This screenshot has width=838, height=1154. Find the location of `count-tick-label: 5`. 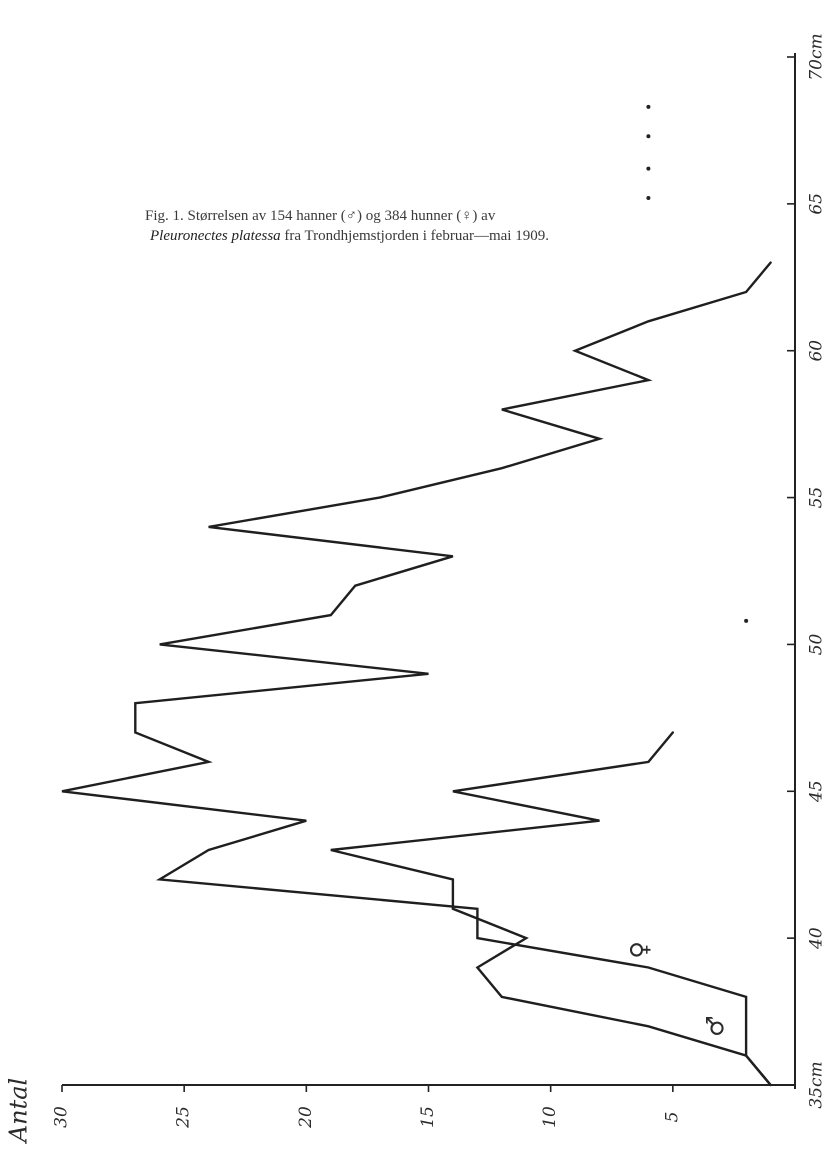

count-tick-label: 5 is located at coordinates (672, 1117).